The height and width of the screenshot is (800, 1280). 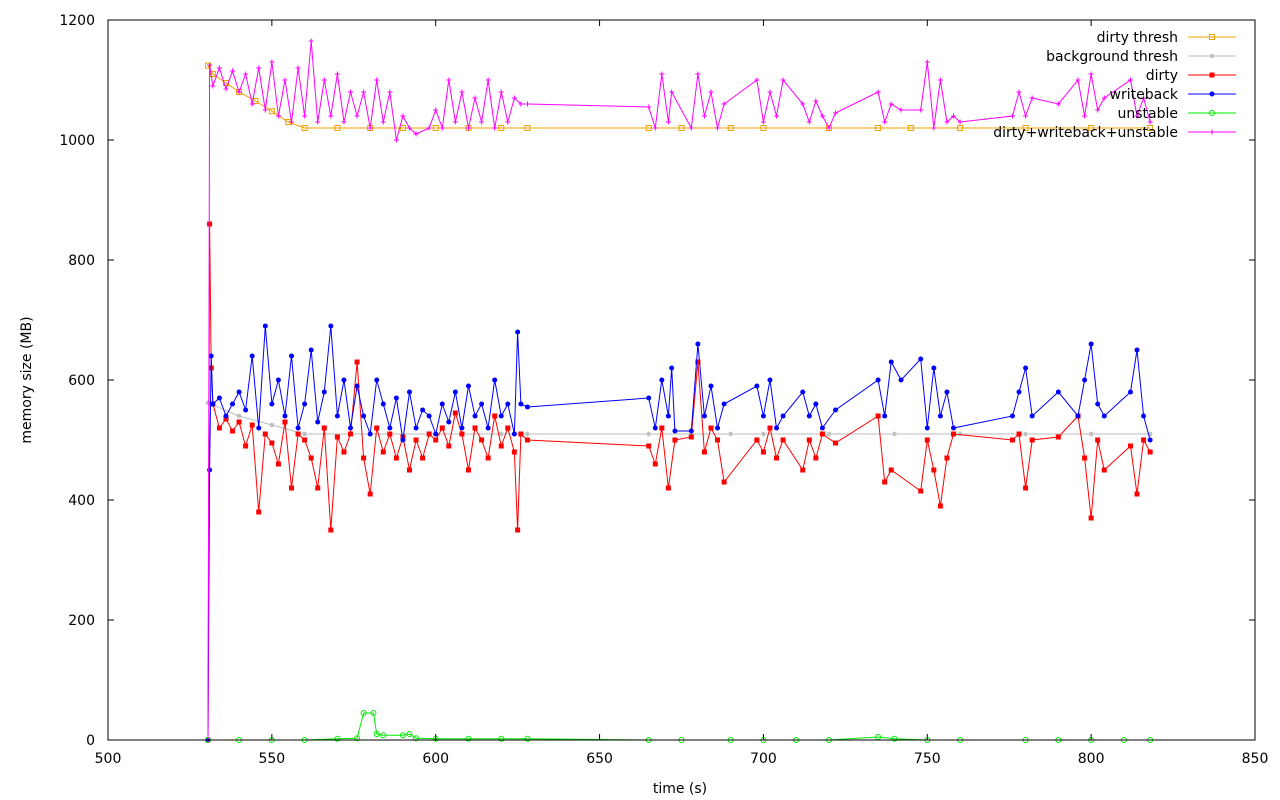 What do you see at coordinates (81, 621) in the screenshot?
I see `y-tick-label: 200` at bounding box center [81, 621].